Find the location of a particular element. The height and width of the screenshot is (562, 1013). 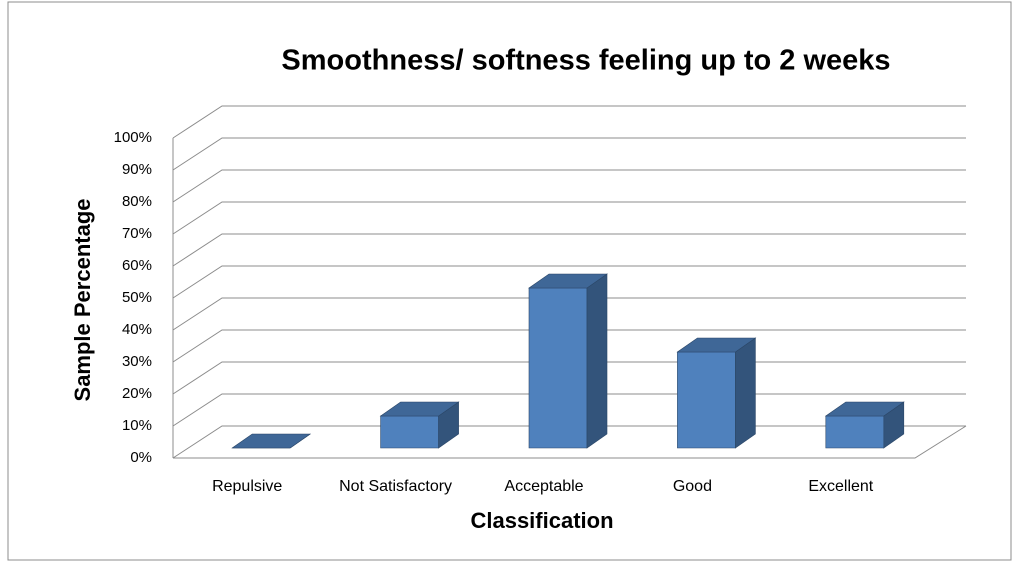

y-tick-label: 0% is located at coordinates (141, 457).